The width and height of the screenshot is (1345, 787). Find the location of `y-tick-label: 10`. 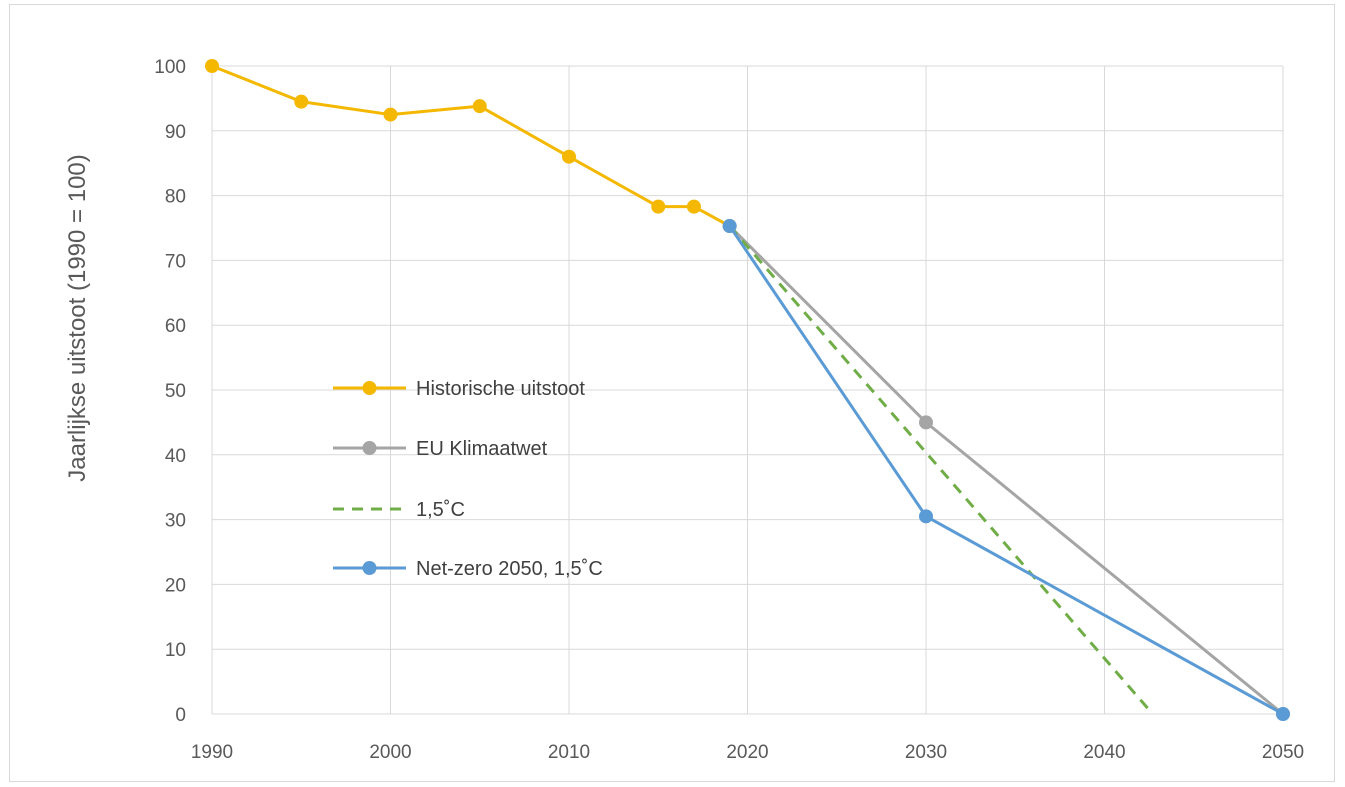

y-tick-label: 10 is located at coordinates (175, 650).